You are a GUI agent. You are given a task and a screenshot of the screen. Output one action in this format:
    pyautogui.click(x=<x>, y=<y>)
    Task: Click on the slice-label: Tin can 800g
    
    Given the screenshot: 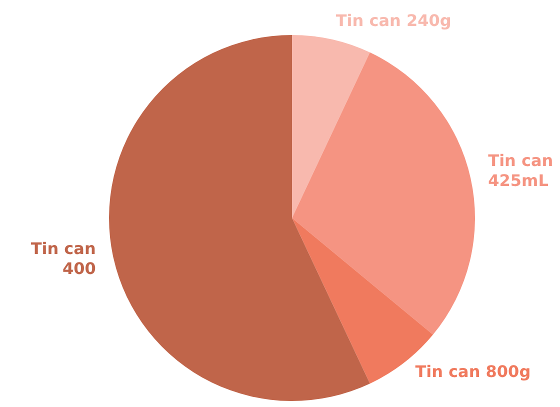 What is the action you would take?
    pyautogui.click(x=473, y=371)
    